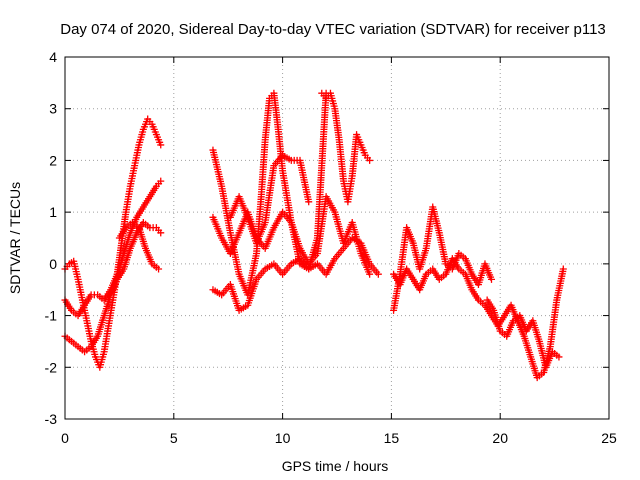 Image resolution: width=640 pixels, height=480 pixels. Describe the element at coordinates (609, 438) in the screenshot. I see `x-tick-label: 25` at that location.